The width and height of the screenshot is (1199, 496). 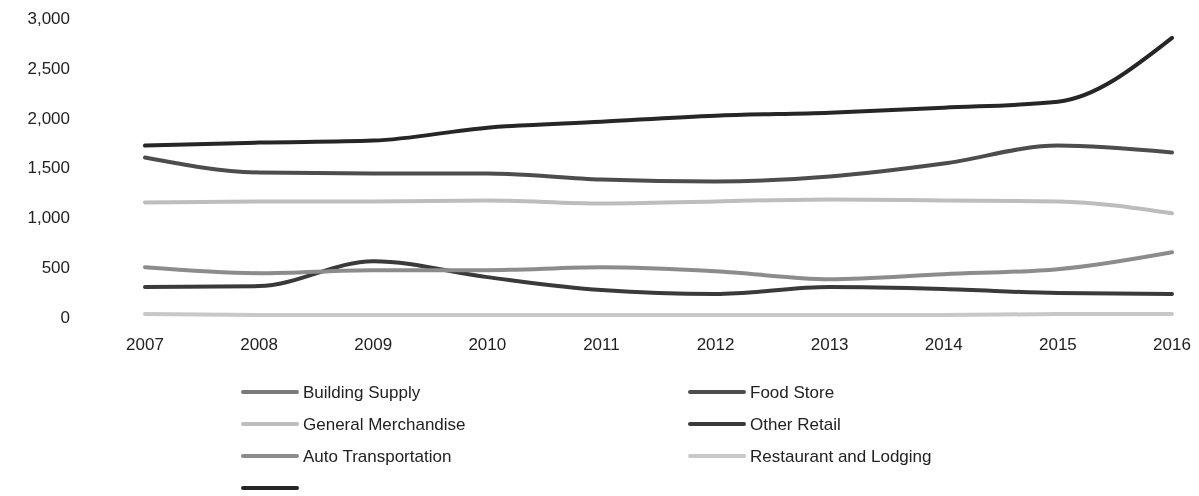 I want to click on x-tick-label: 2010, so click(x=487, y=344).